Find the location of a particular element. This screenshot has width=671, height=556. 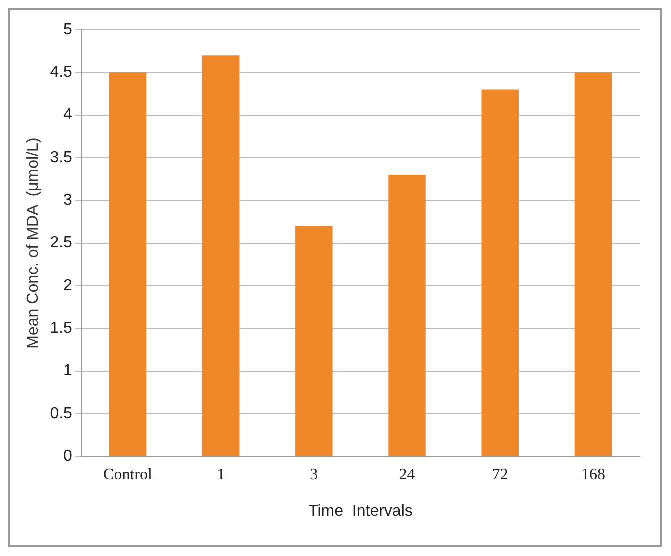

x-tick-label: 72 is located at coordinates (500, 475).